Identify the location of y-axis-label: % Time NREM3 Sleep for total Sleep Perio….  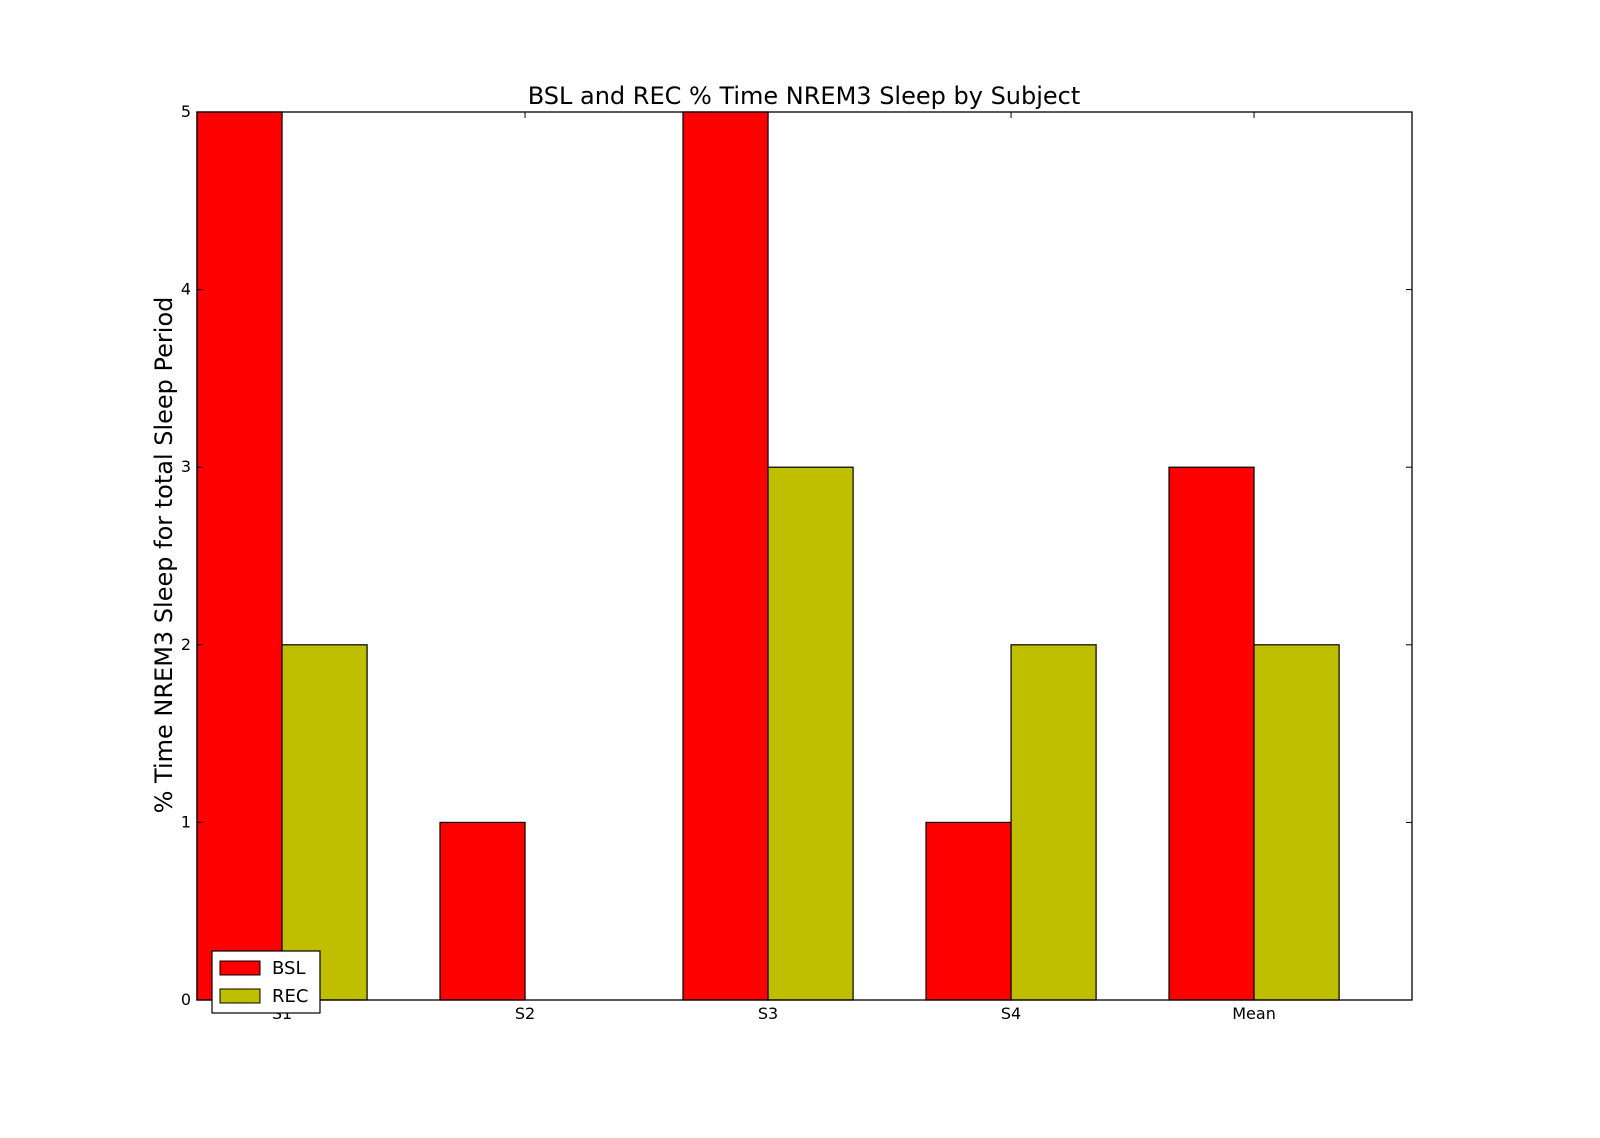
(164, 555).